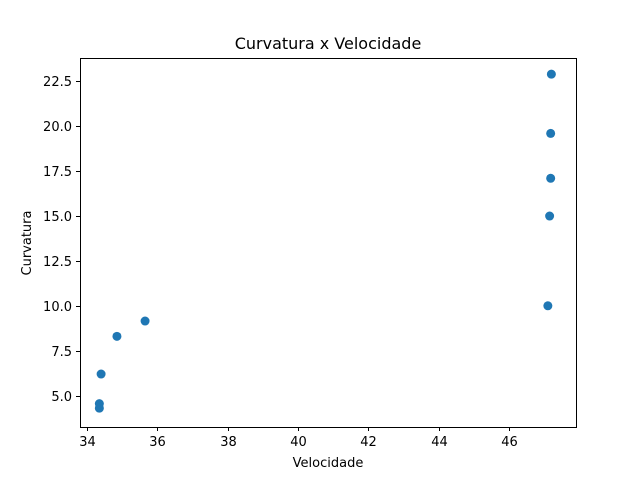 The height and width of the screenshot is (480, 640). Describe the element at coordinates (509, 442) in the screenshot. I see `x-tick-label: 46` at that location.